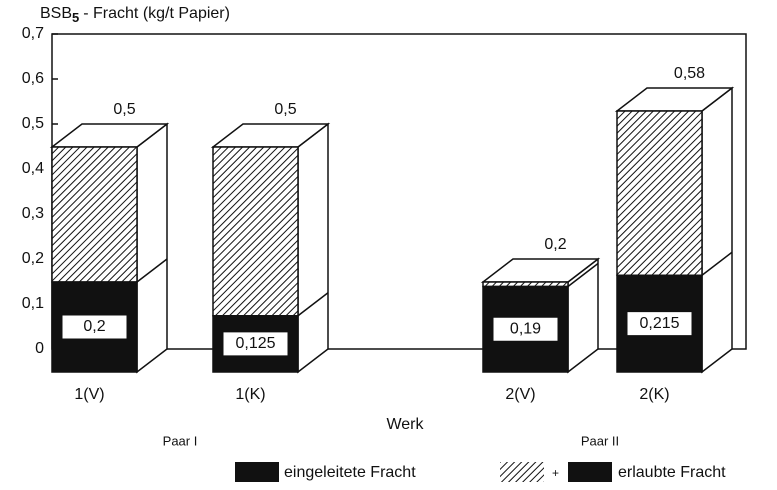 Image resolution: width=777 pixels, height=490 pixels. What do you see at coordinates (654, 394) in the screenshot?
I see `x-tick-label: 2(K)` at bounding box center [654, 394].